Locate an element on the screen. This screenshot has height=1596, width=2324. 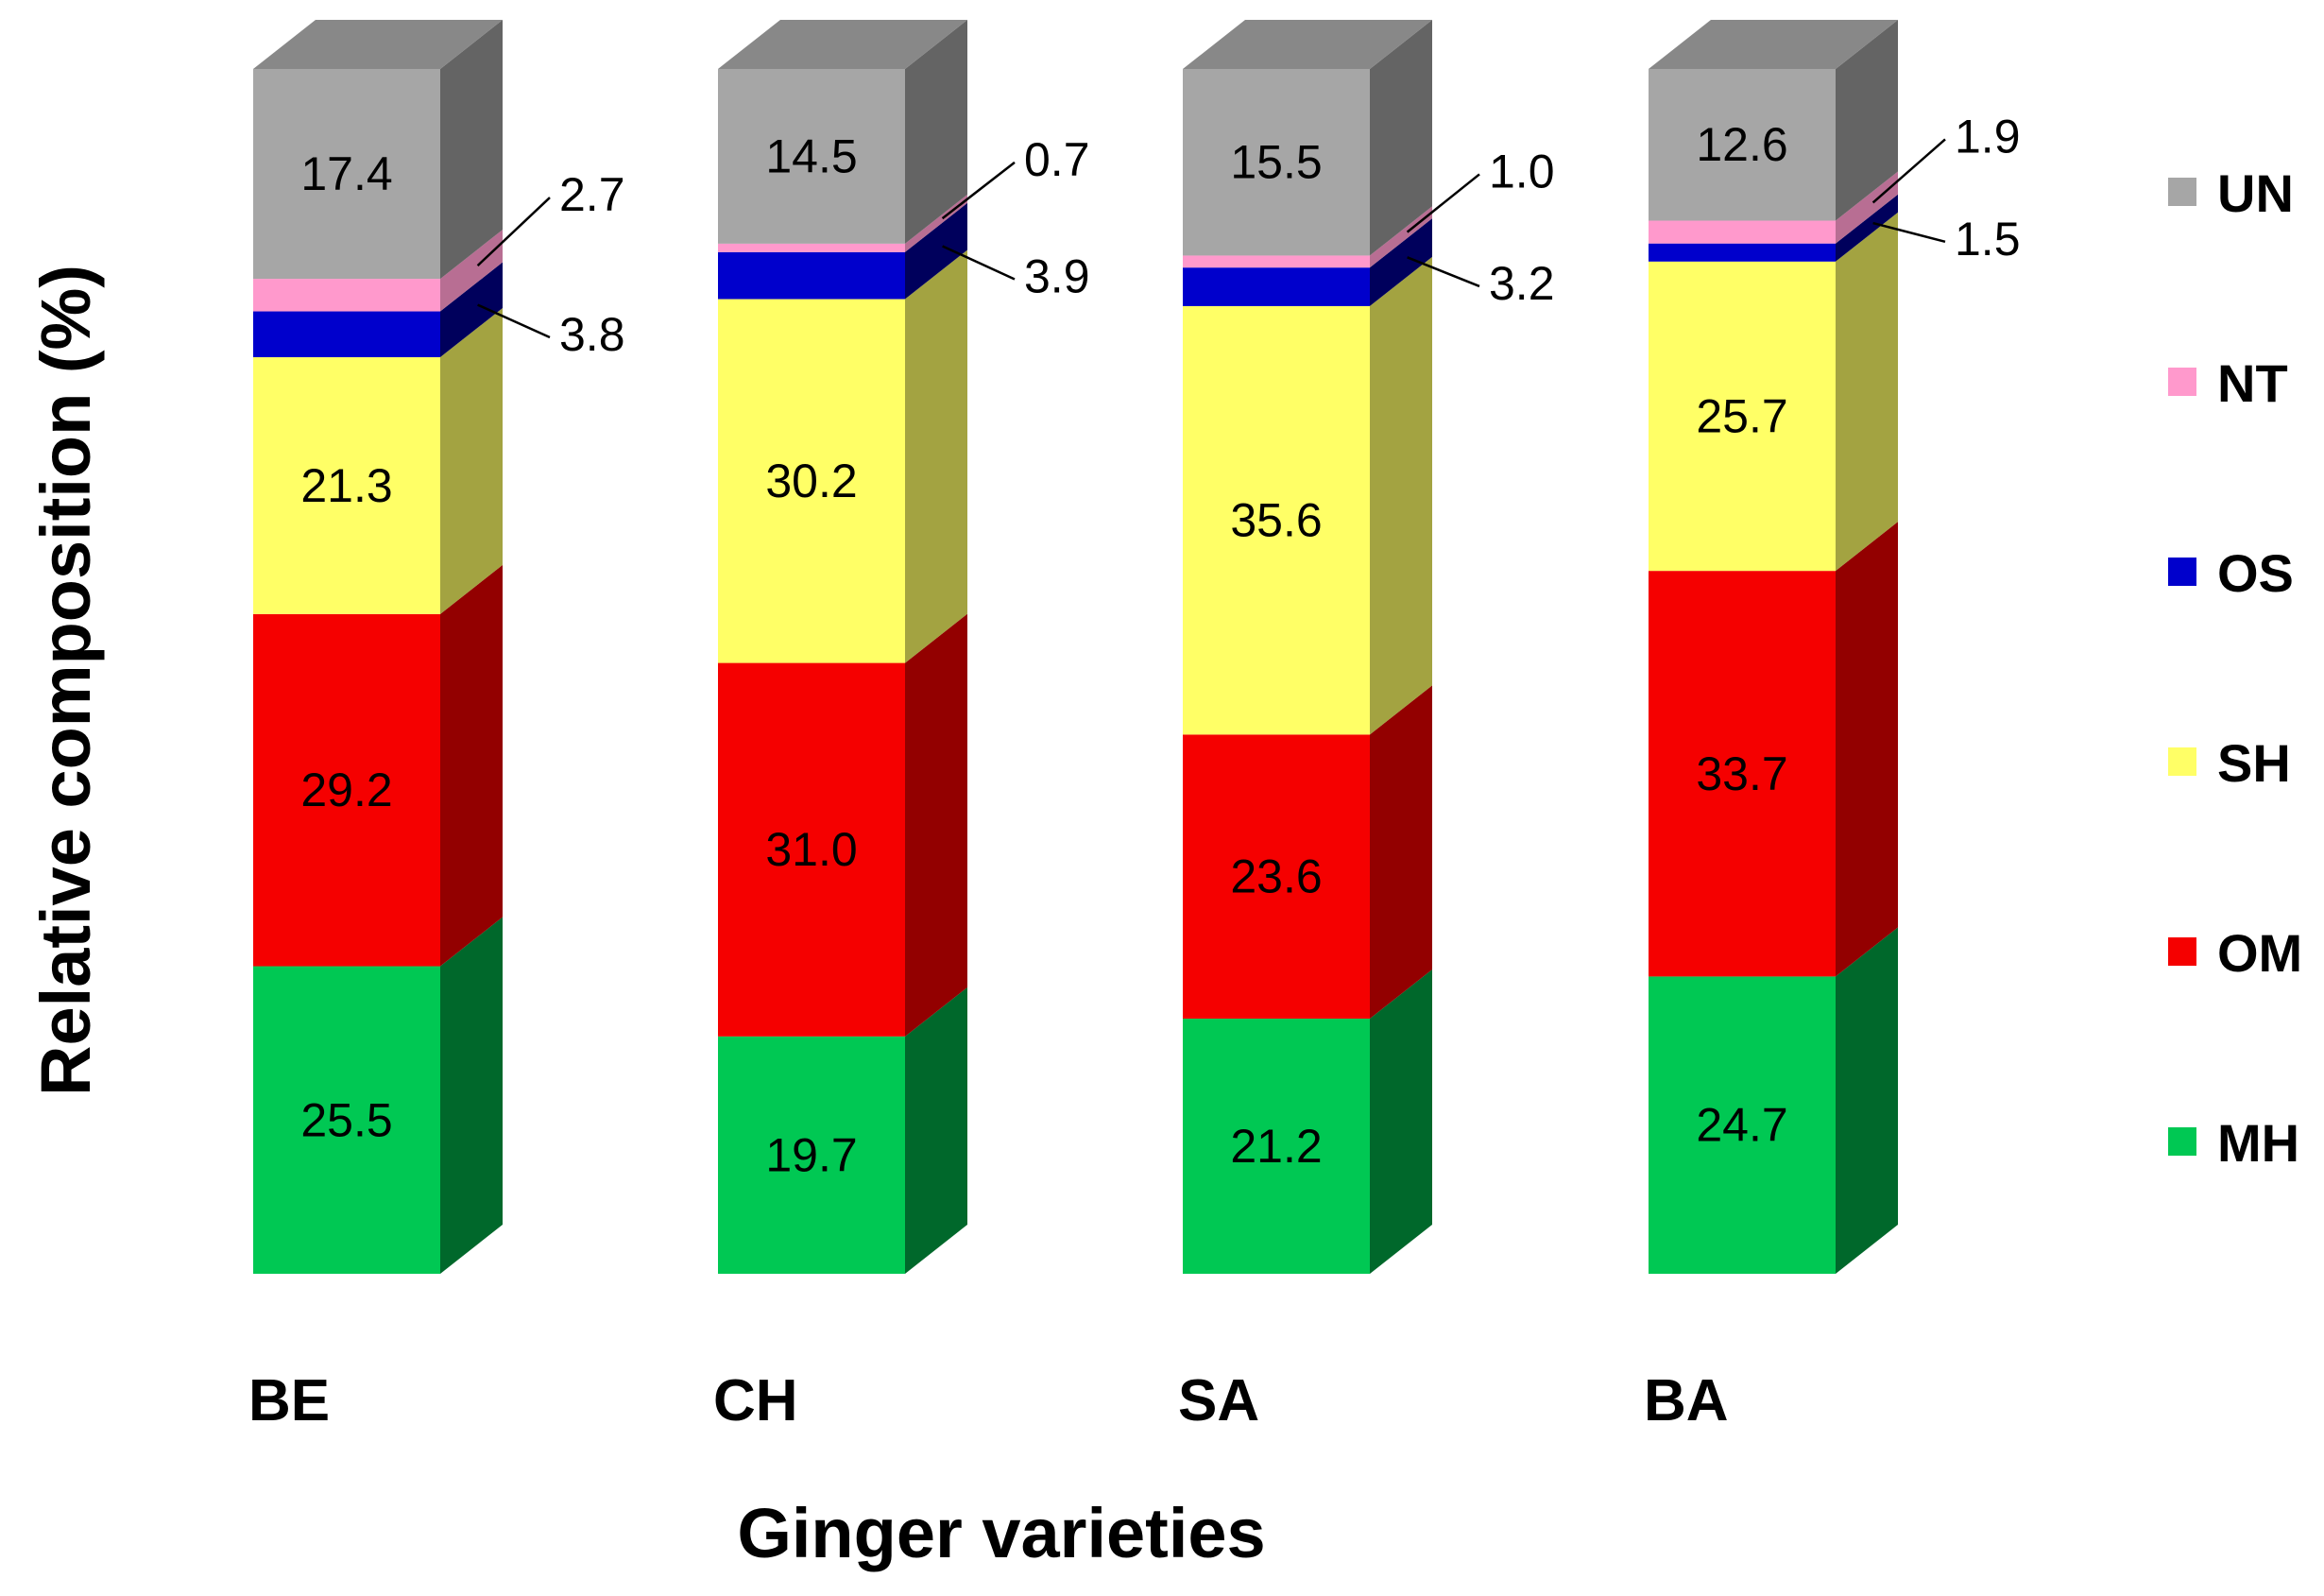
value-label-ba-os: 1.5 is located at coordinates (1988, 239).